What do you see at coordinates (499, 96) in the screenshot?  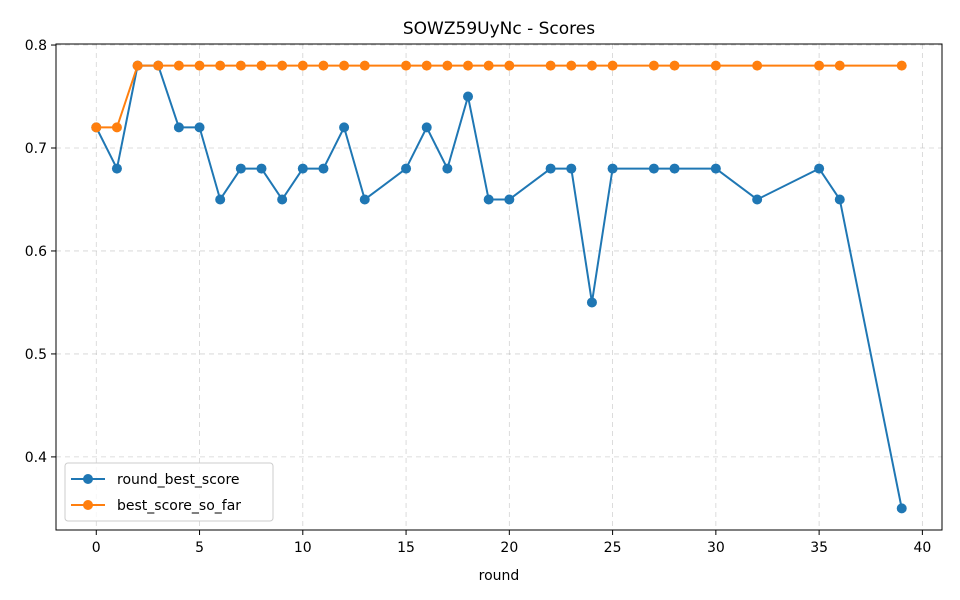 I see `series-best_score_so_far` at bounding box center [499, 96].